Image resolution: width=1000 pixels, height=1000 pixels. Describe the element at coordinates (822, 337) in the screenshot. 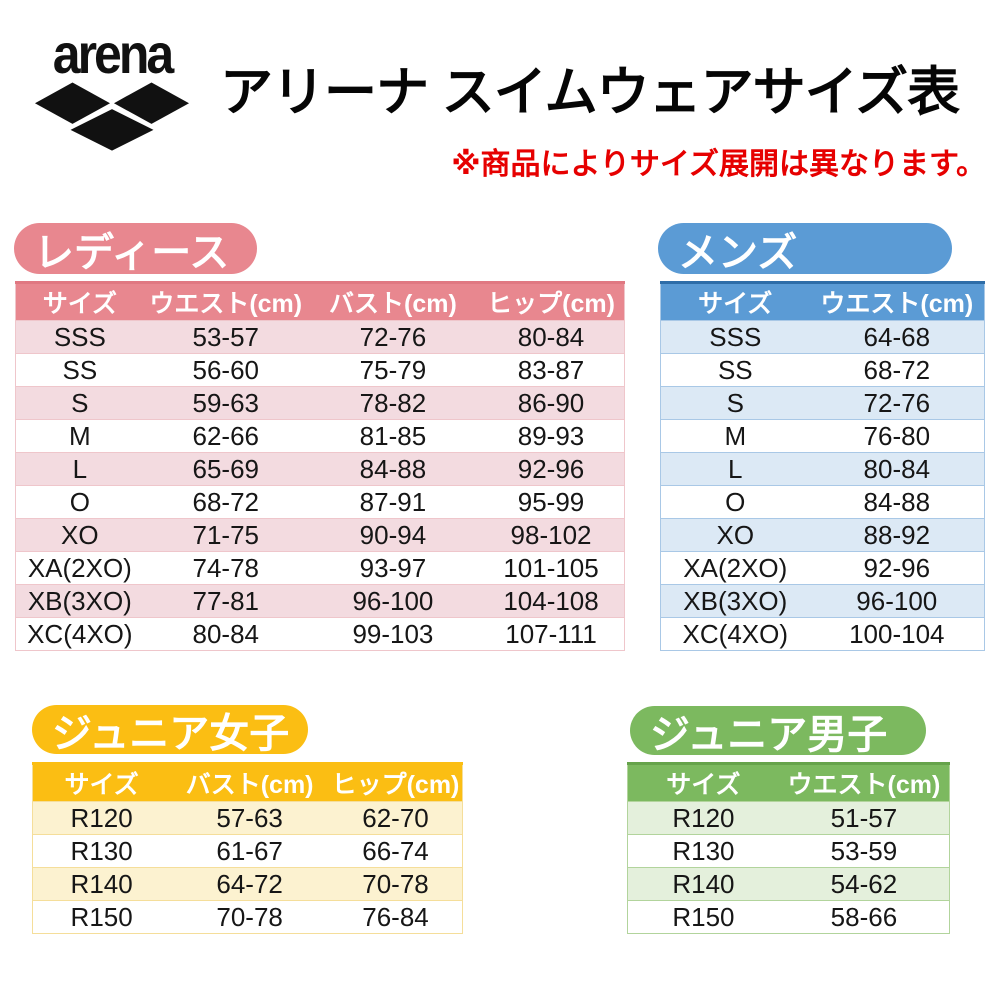

I see `table-row: SSS 64-68` at that location.